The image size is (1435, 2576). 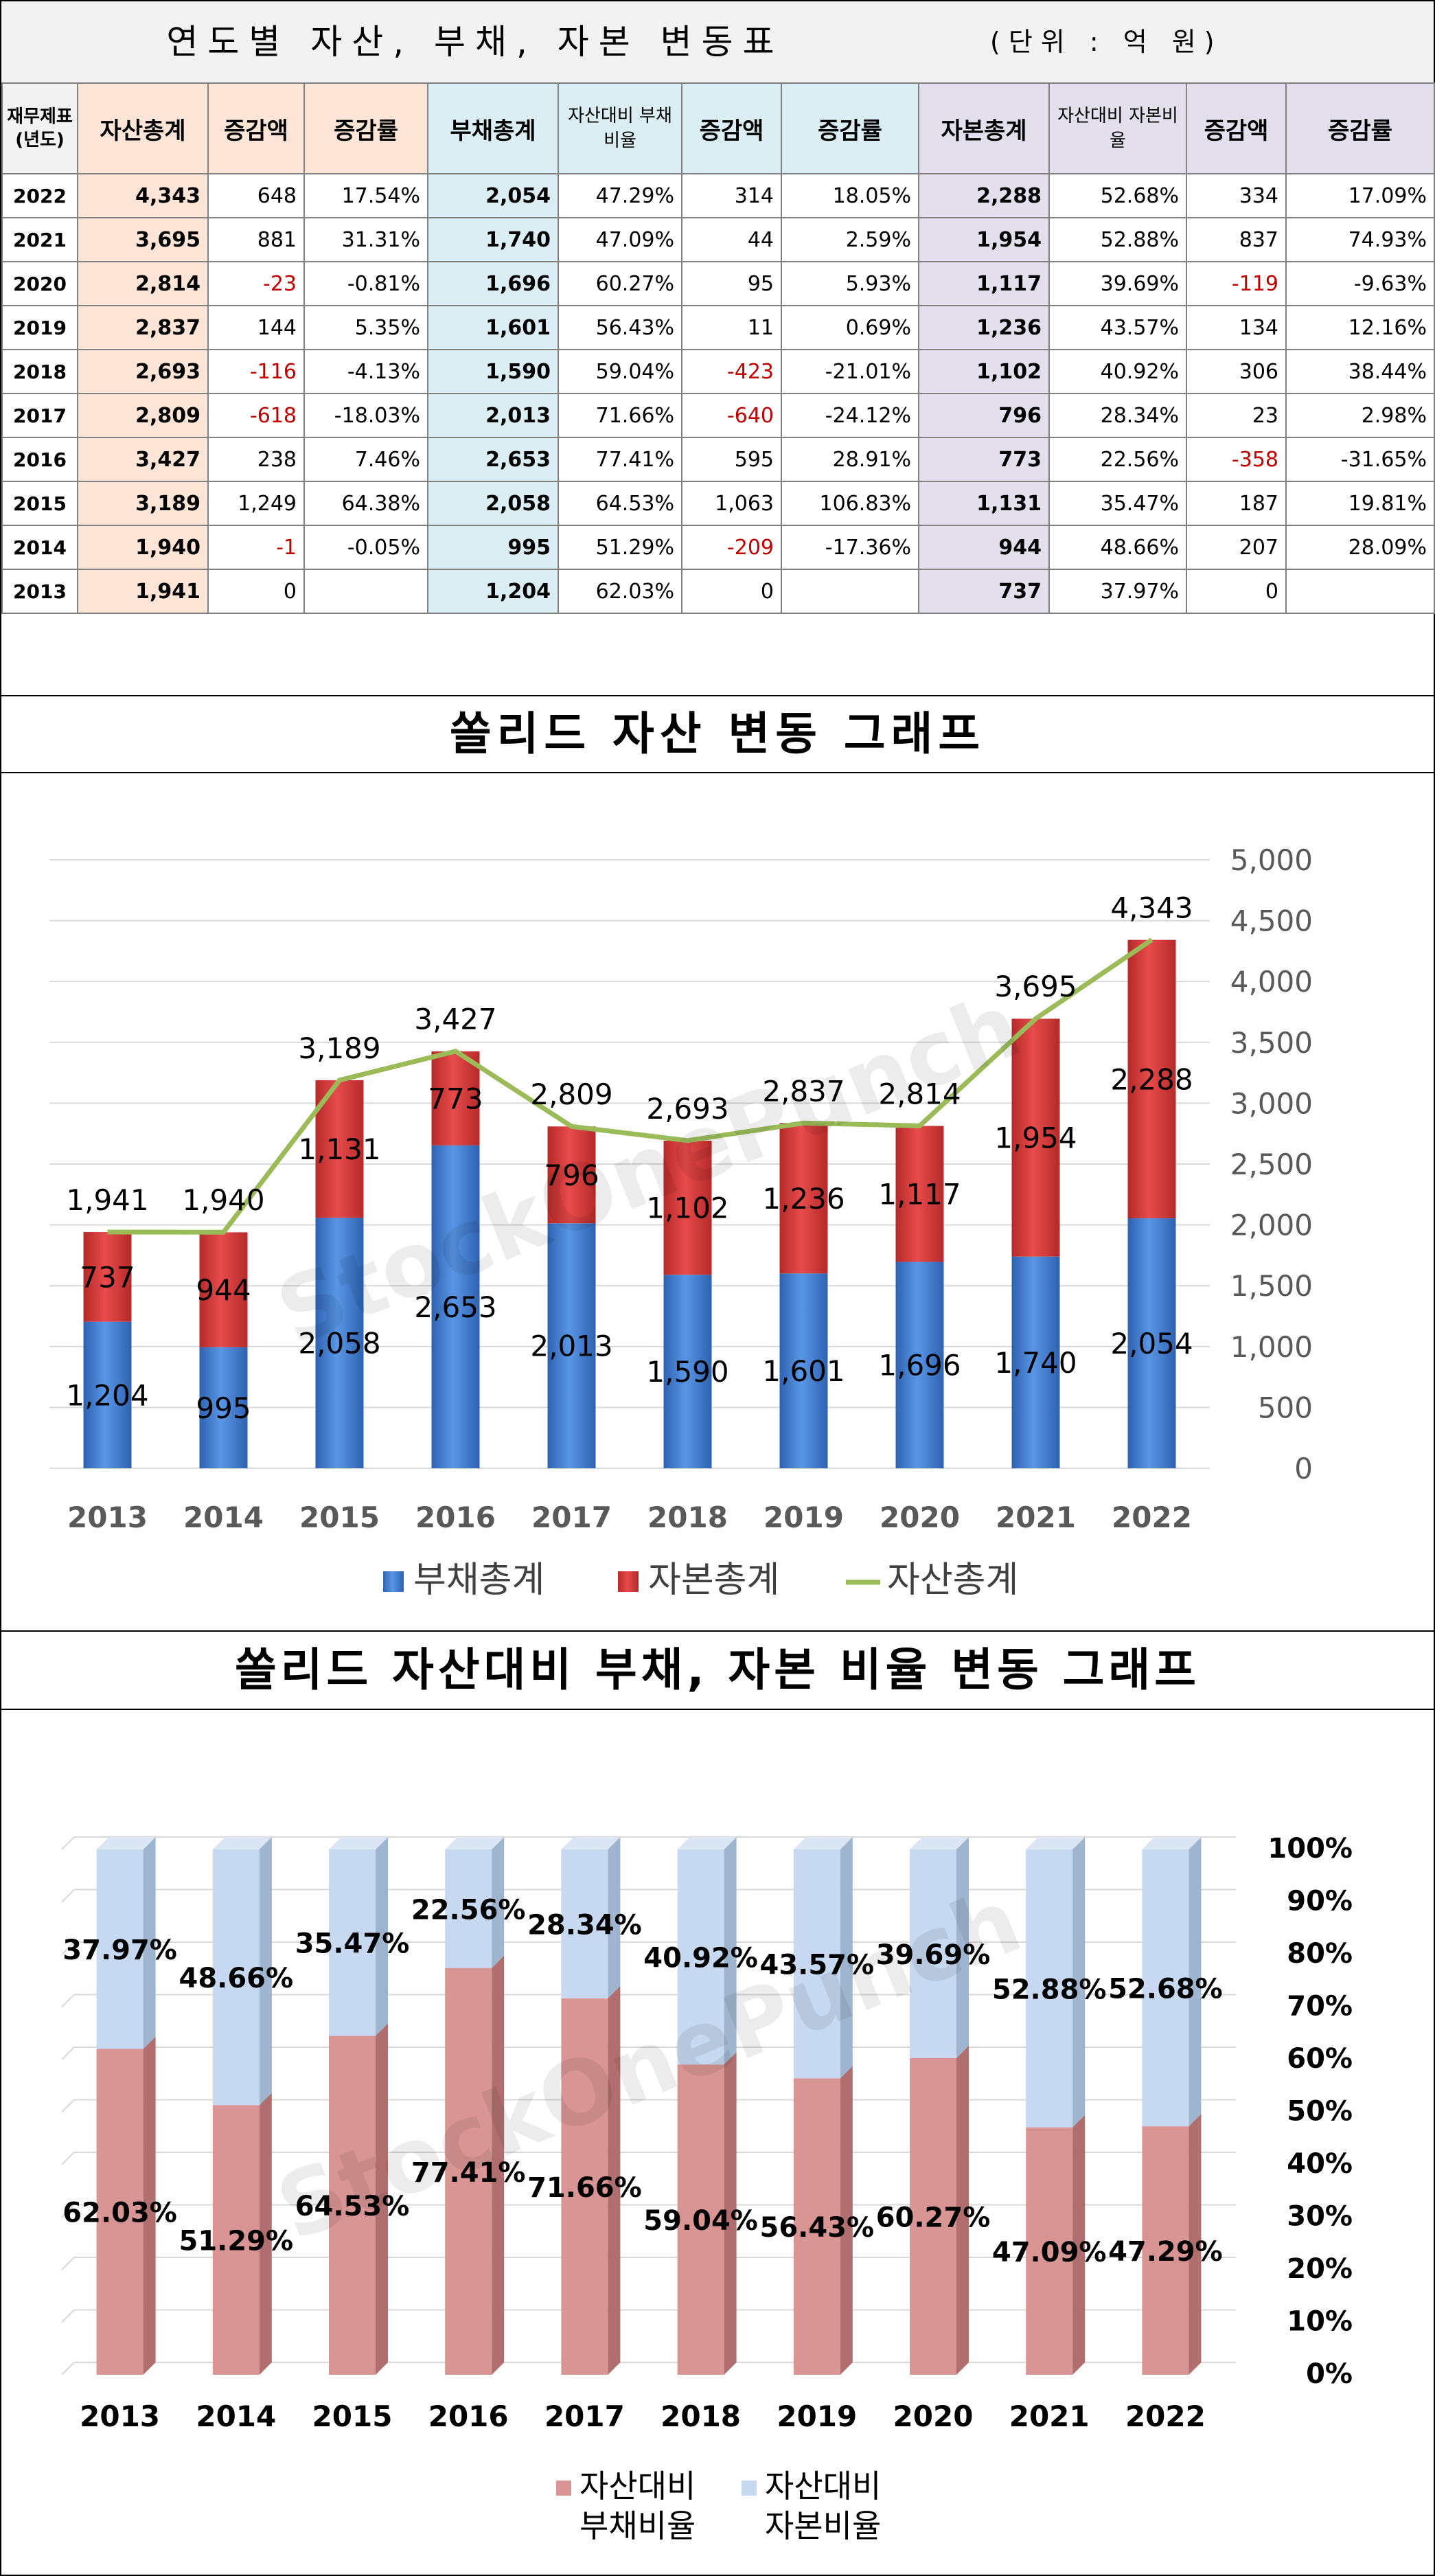 What do you see at coordinates (850, 327) in the screenshot?
I see `table-cell-d-rate: 0.69%` at bounding box center [850, 327].